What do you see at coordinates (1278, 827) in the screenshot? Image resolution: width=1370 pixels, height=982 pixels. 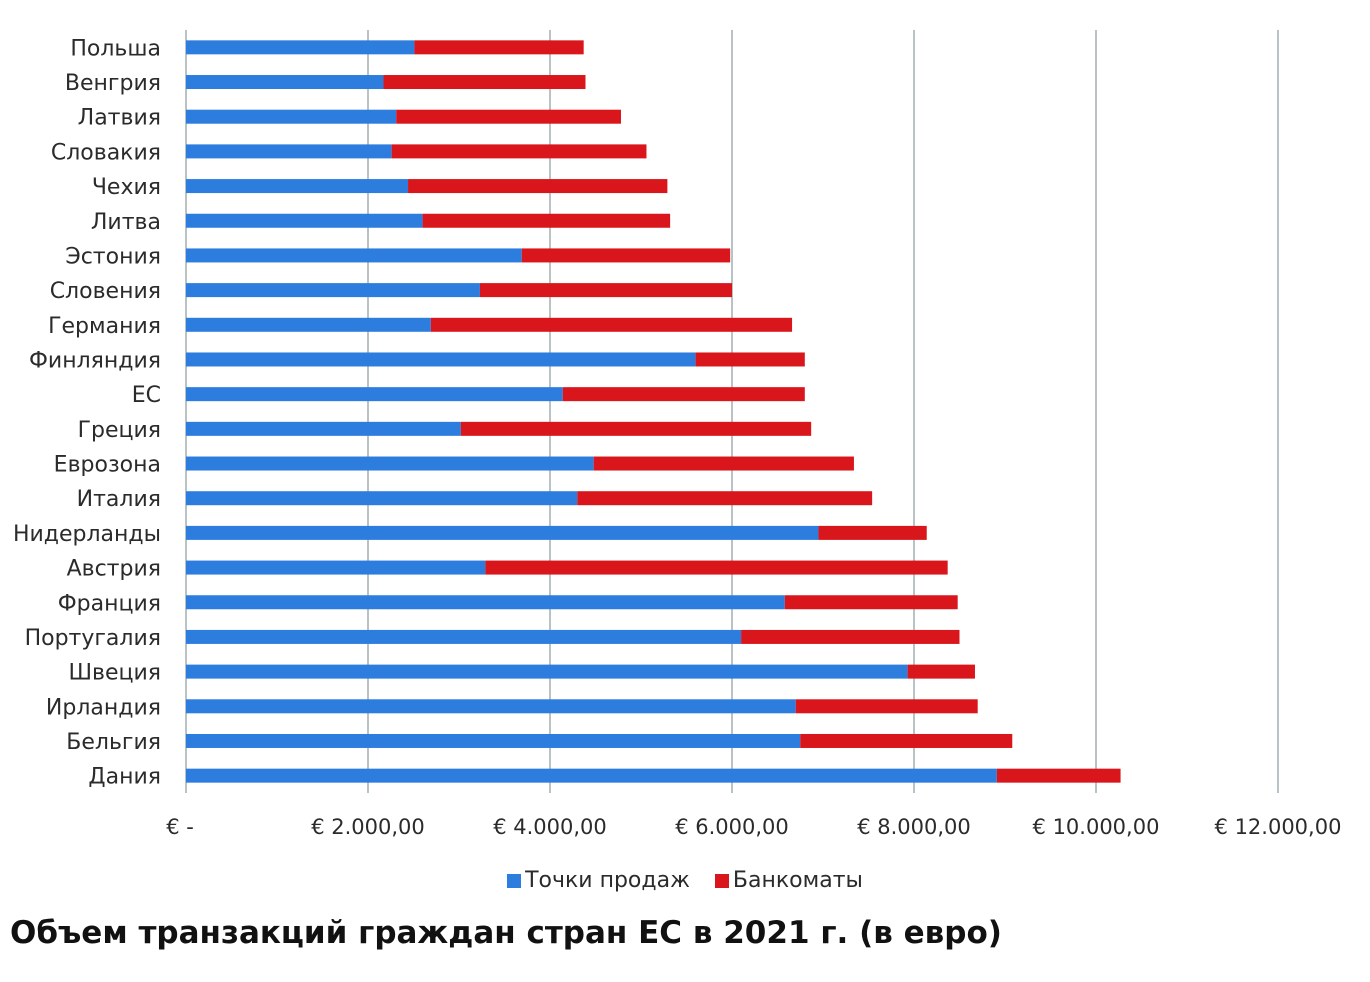 I see `x-tick-label: € 12.000,00` at bounding box center [1278, 827].